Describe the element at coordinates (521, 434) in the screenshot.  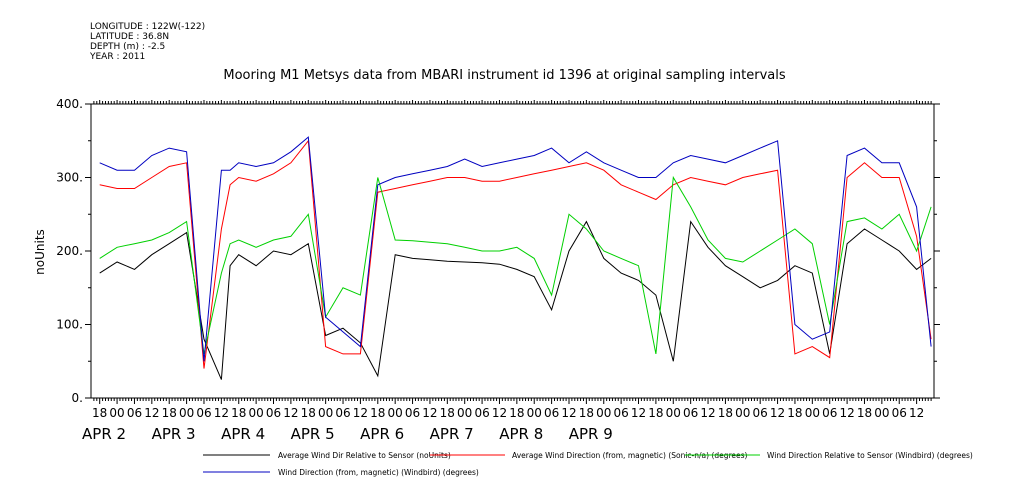
I see `x-date-label: APR 8` at that location.